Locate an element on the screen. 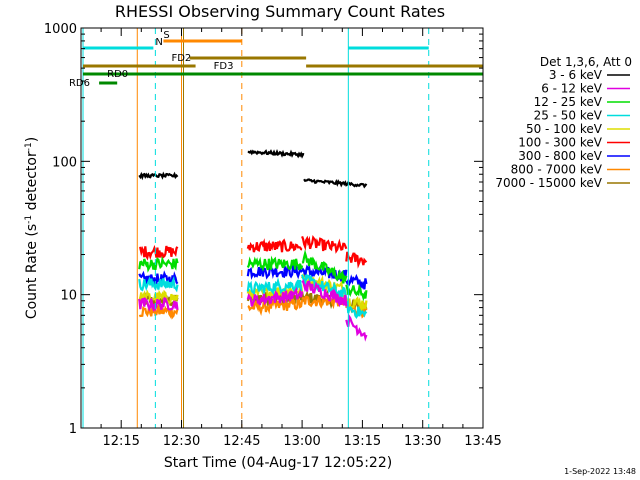  legend-label: 800 - 7000 keV is located at coordinates (557, 170).